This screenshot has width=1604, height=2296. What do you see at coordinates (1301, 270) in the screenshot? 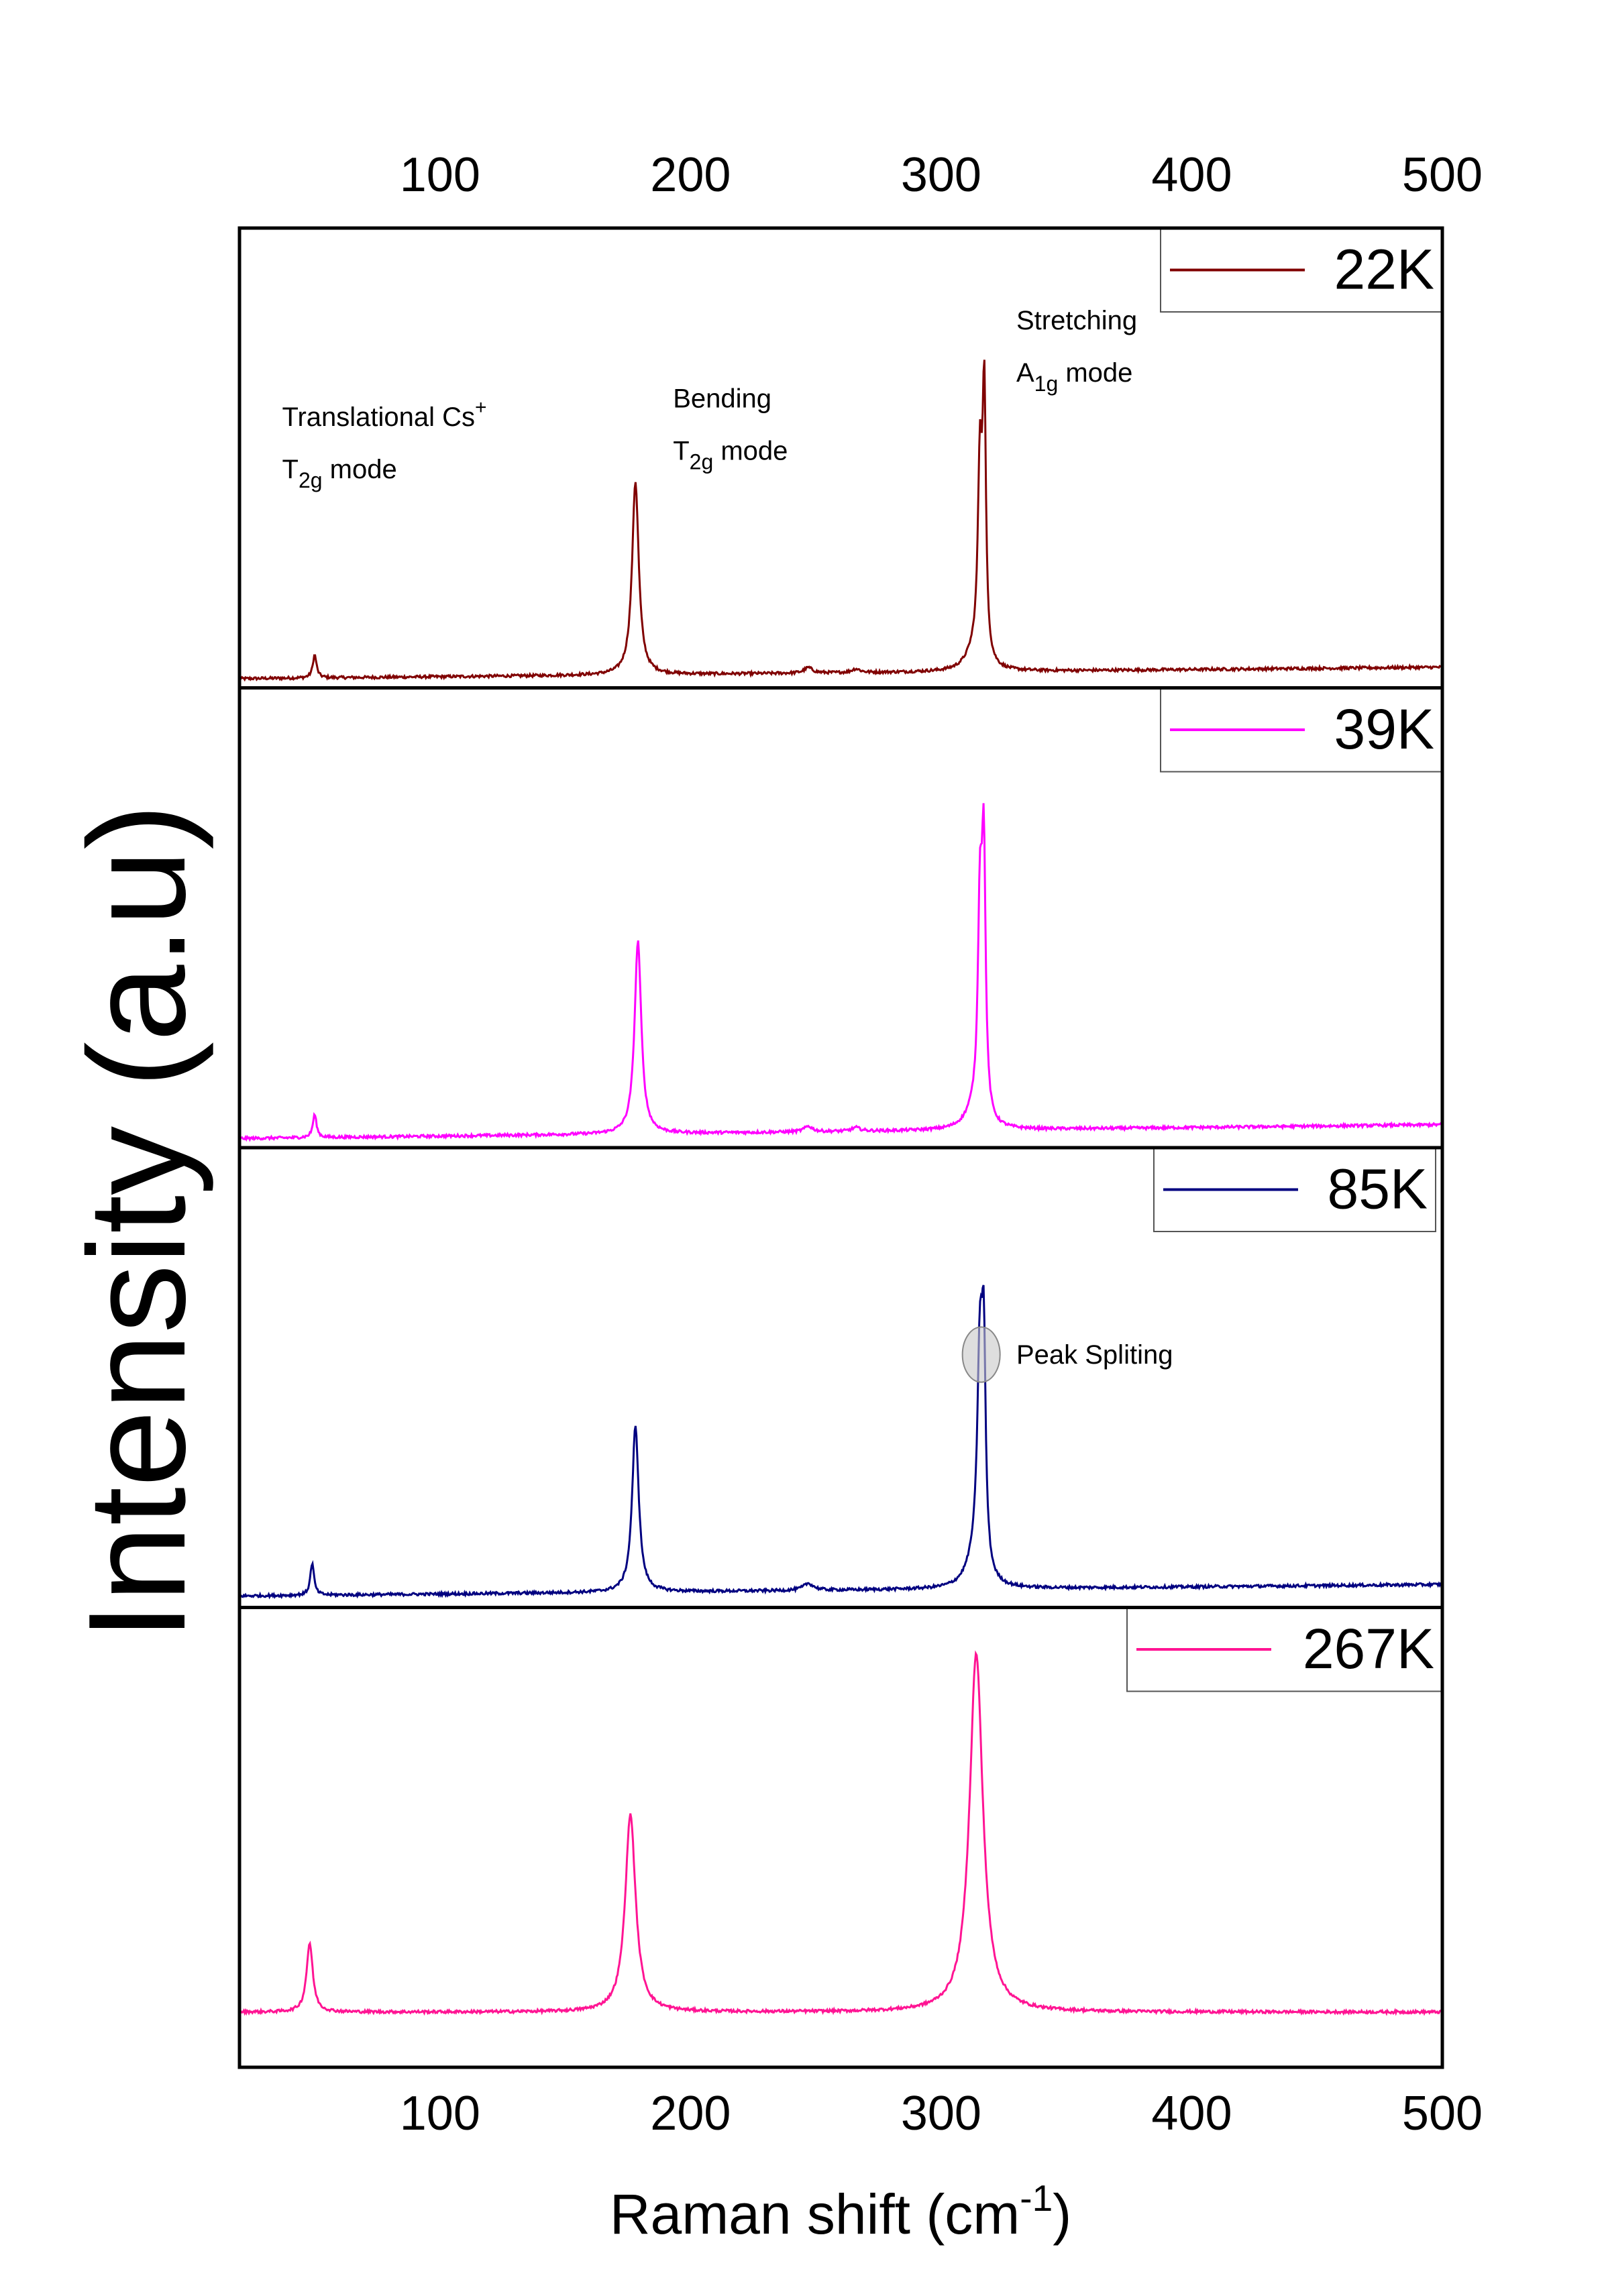
I see `legend-22K: 22K` at bounding box center [1301, 270].